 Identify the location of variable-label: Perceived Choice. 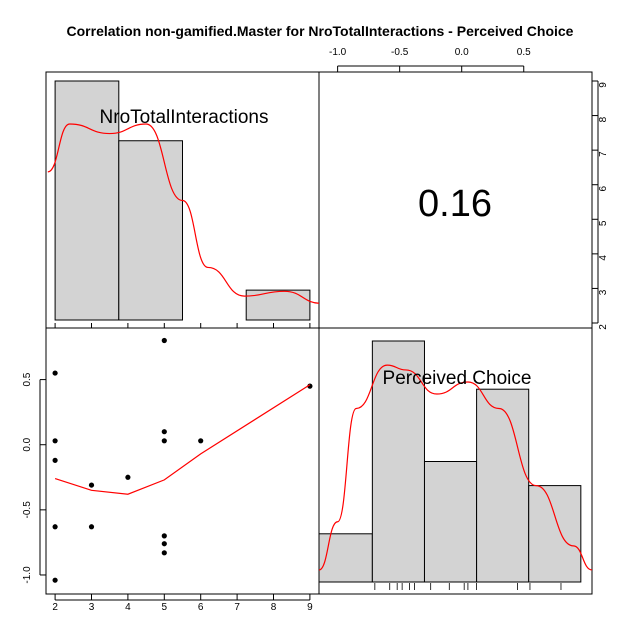
(457, 378).